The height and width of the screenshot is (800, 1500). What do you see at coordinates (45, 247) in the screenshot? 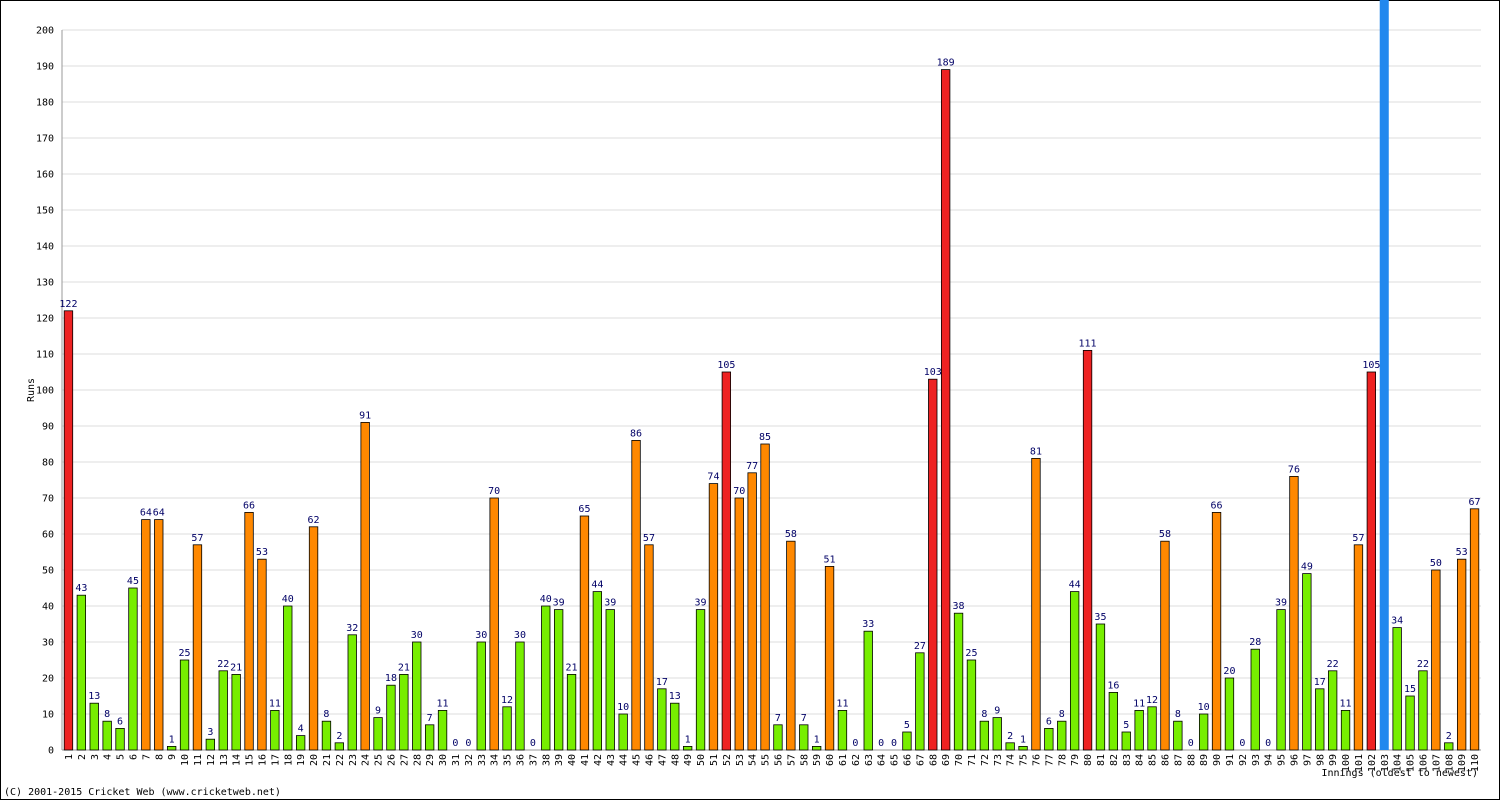
I see `y-tick-label: 140` at bounding box center [45, 247].